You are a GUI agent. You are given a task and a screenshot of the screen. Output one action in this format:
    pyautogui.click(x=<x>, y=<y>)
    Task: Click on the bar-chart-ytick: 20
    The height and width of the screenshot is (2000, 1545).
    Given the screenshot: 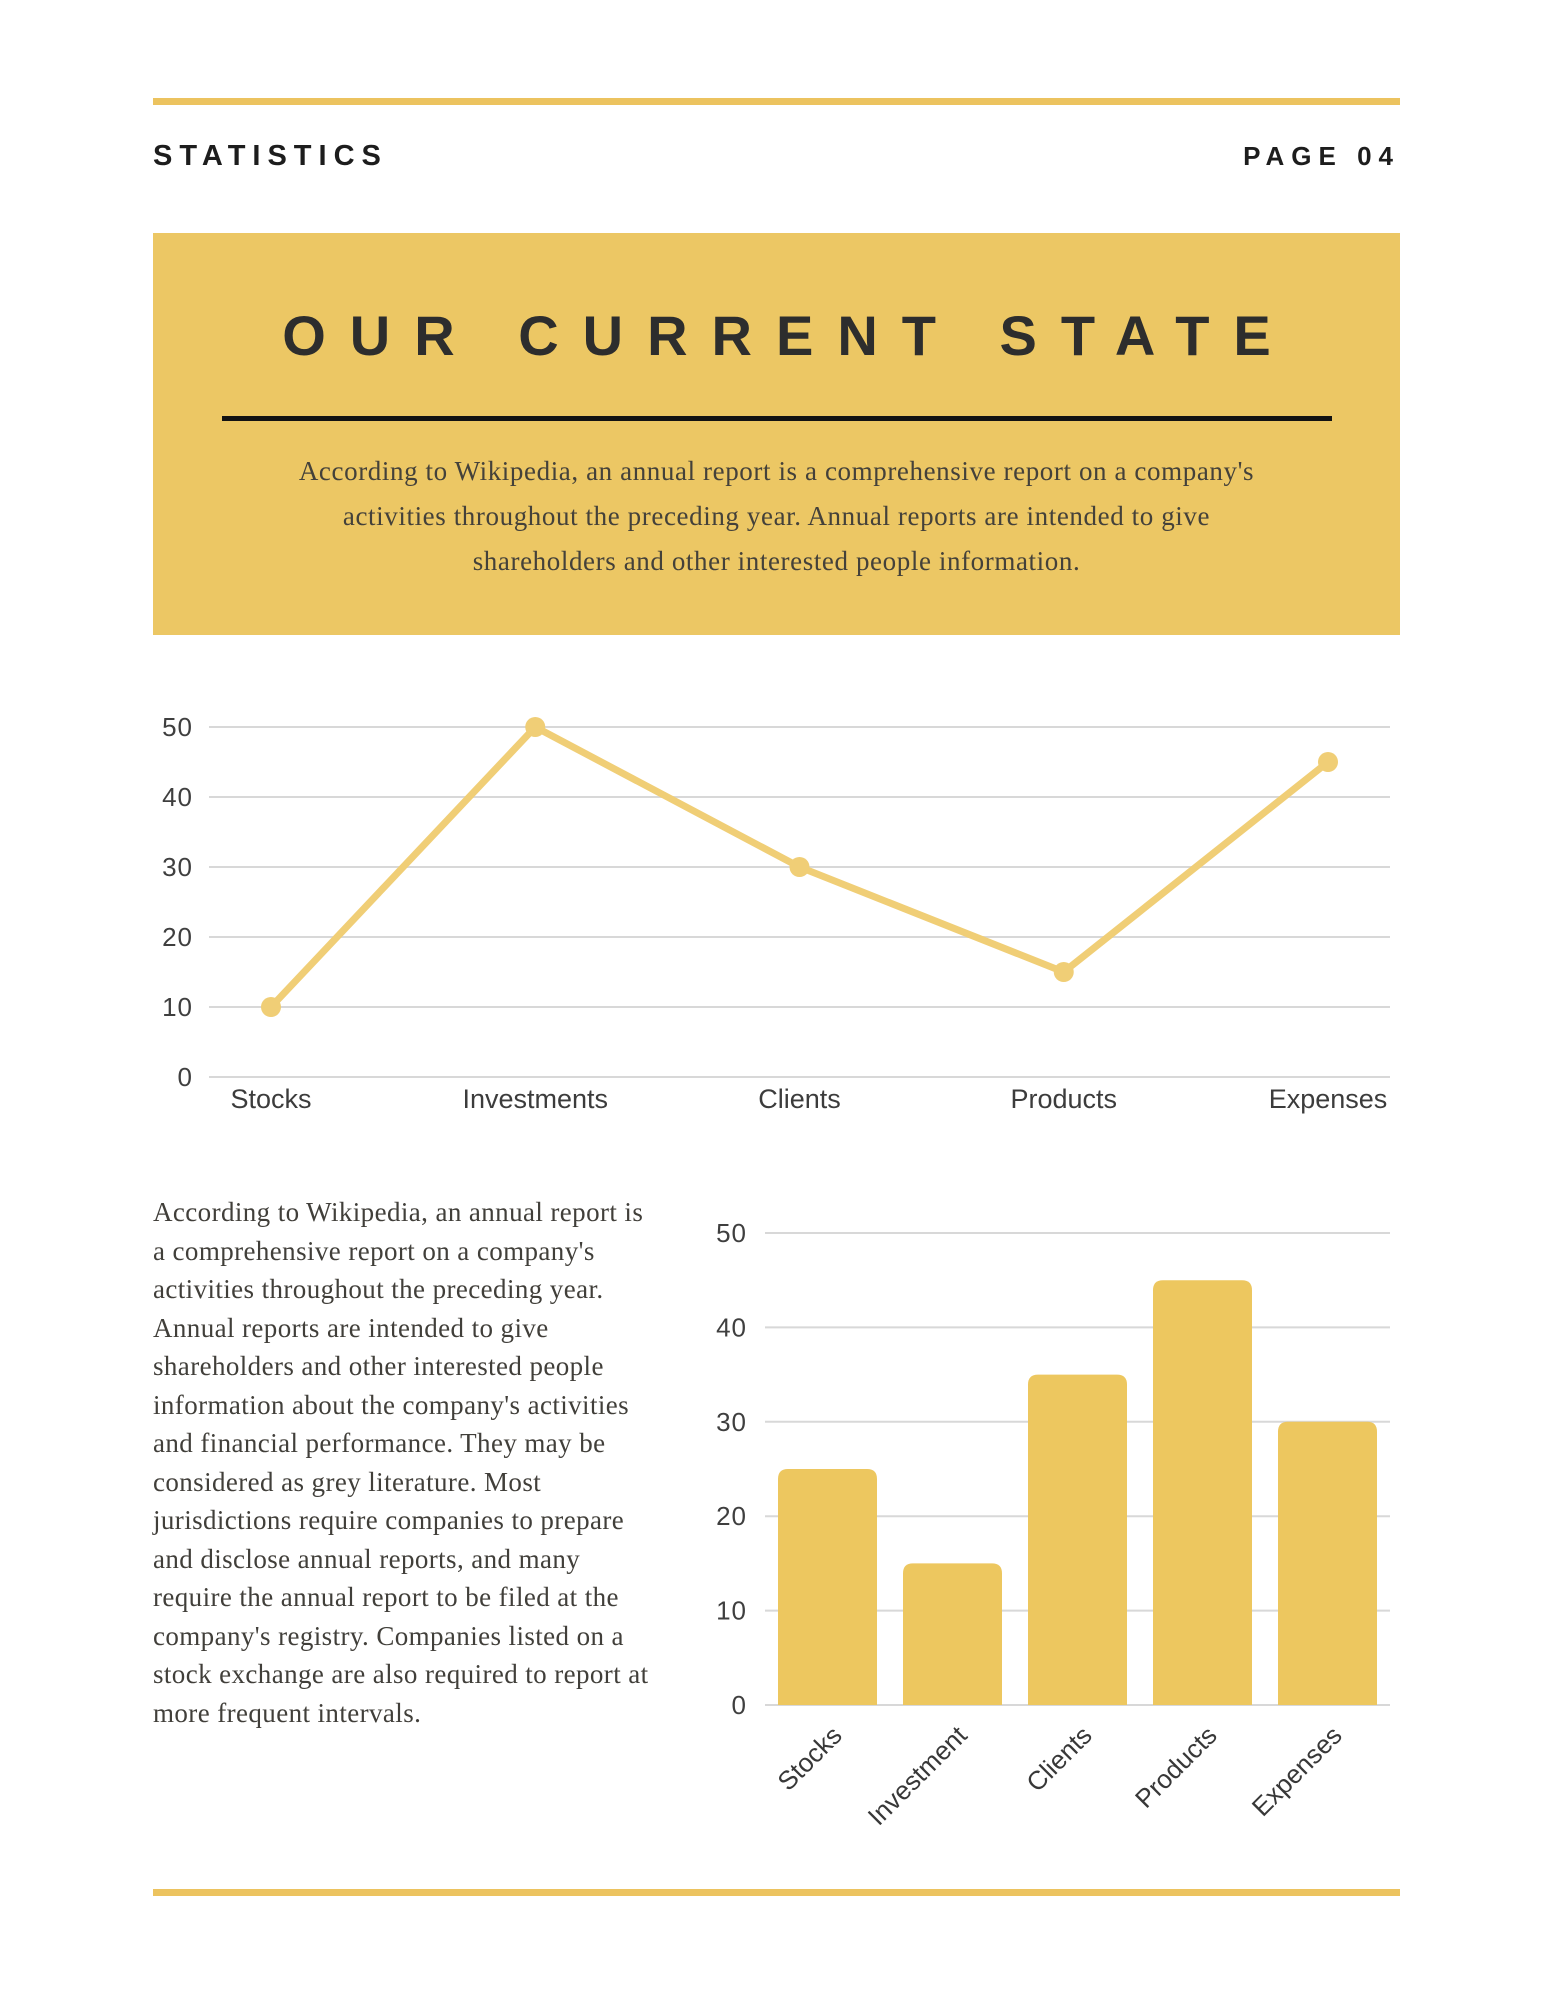 What is the action you would take?
    pyautogui.click(x=731, y=1516)
    